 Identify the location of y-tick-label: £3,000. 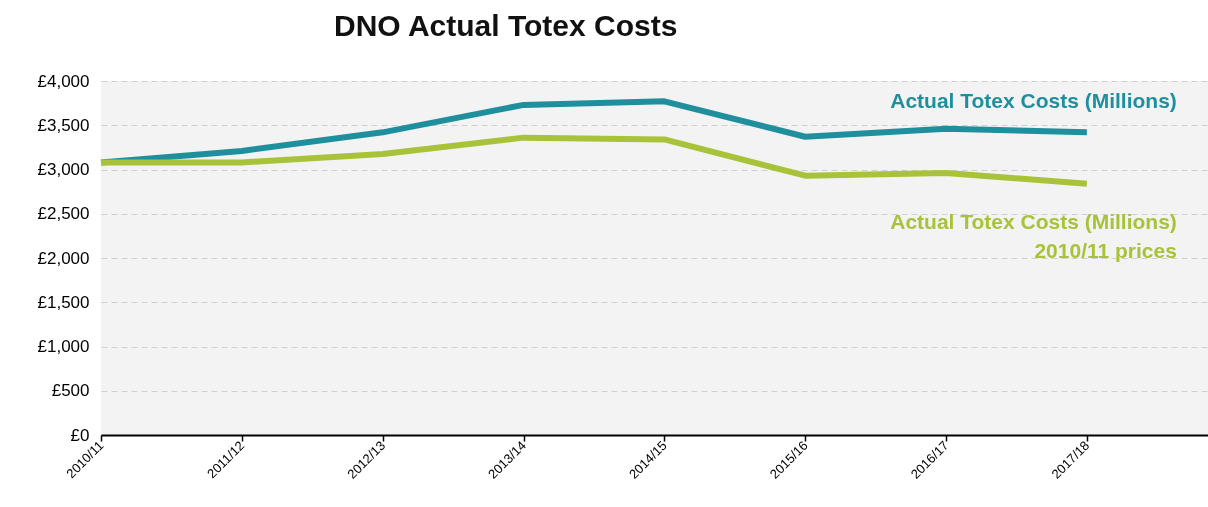
(63, 169).